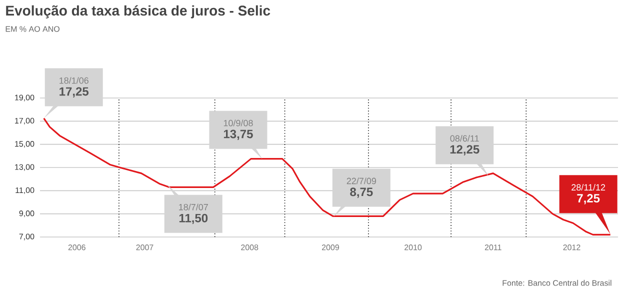  I want to click on y-tick-label: 19,00, so click(24, 98).